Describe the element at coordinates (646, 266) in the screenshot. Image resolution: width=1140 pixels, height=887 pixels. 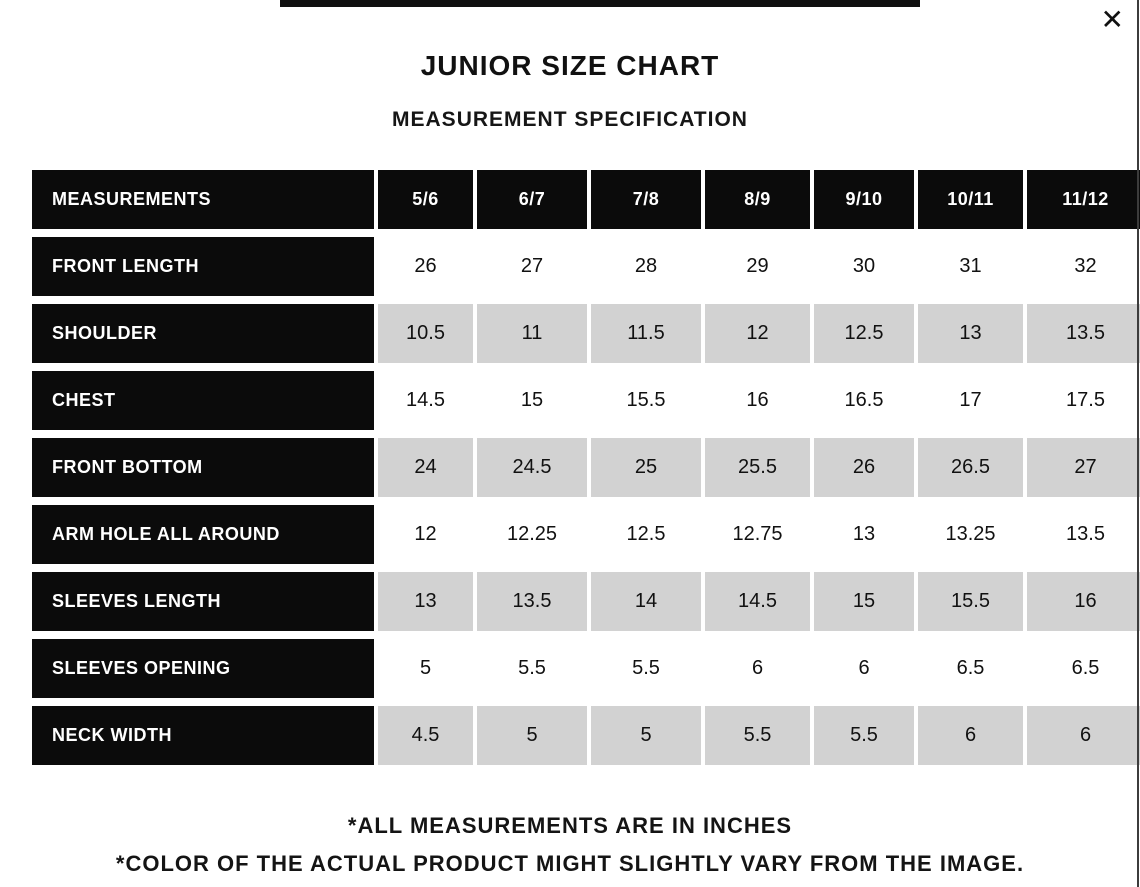
I see `value-cell: 28` at that location.